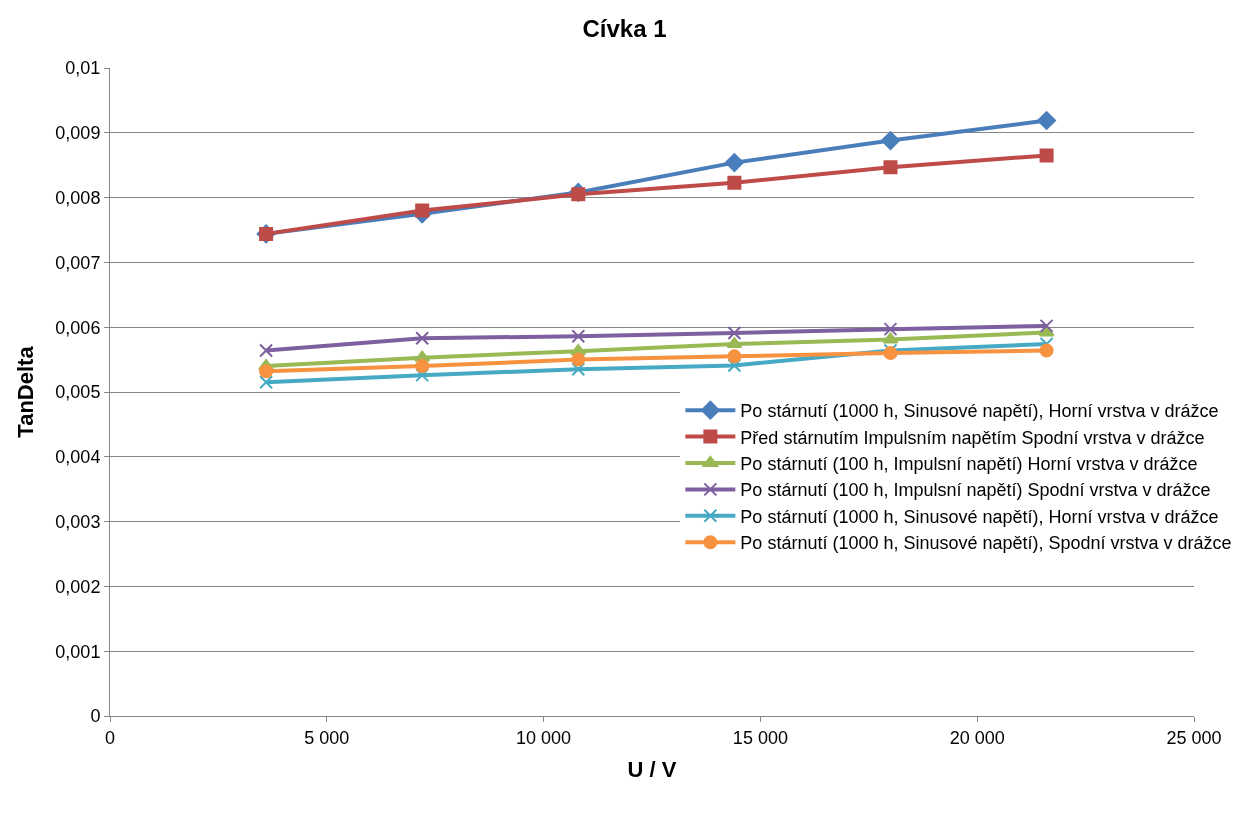 Image resolution: width=1249 pixels, height=816 pixels. What do you see at coordinates (544, 737) in the screenshot?
I see `x-tick-label: 10 000` at bounding box center [544, 737].